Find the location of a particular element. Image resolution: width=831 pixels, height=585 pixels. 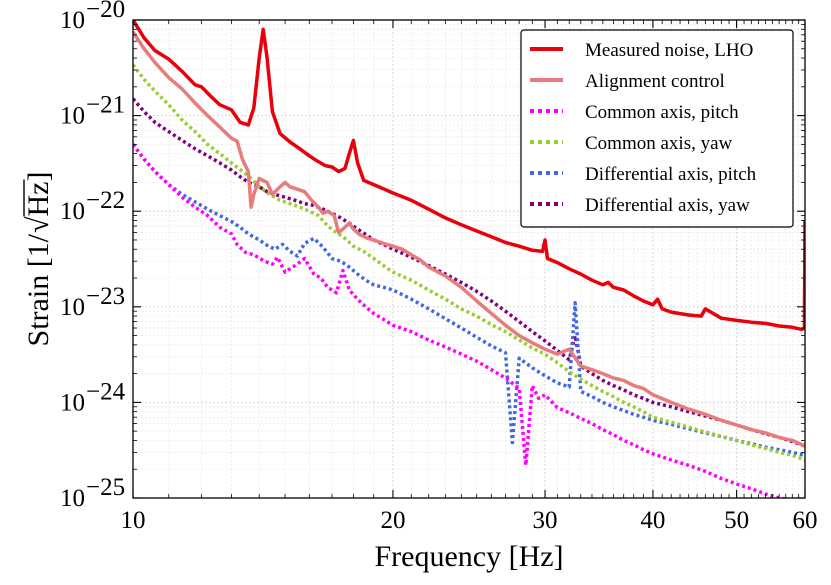

y-tick-label: 10 −20 is located at coordinates (92, 17).